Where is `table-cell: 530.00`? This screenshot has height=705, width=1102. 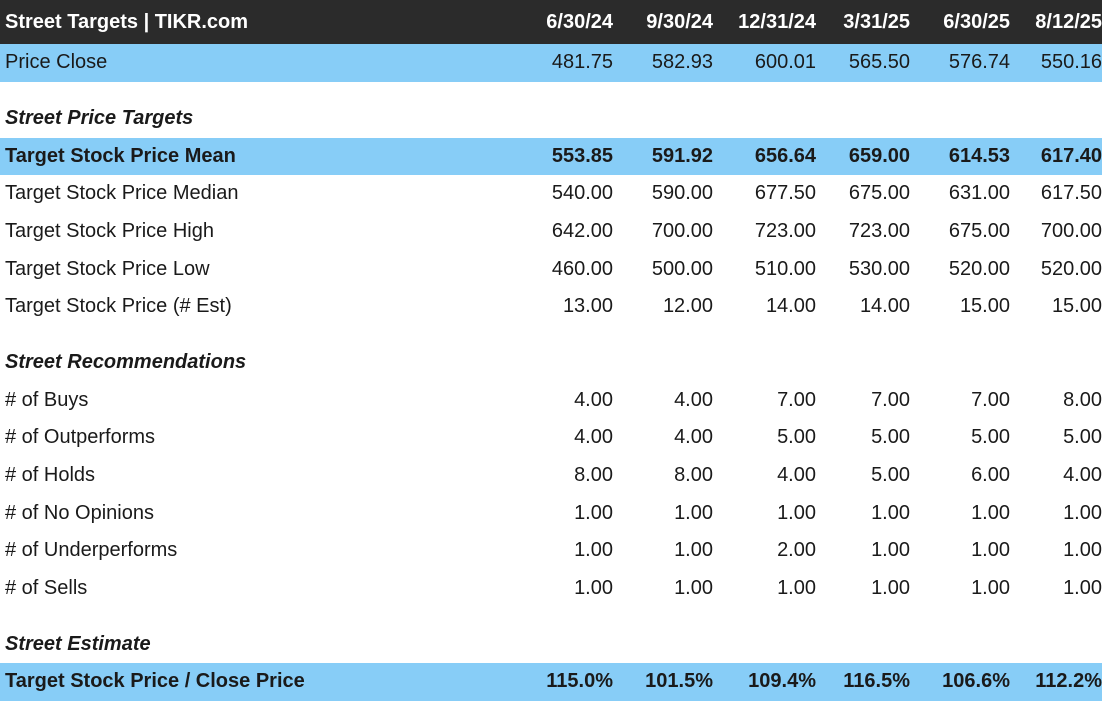
table-cell: 530.00 is located at coordinates (879, 268).